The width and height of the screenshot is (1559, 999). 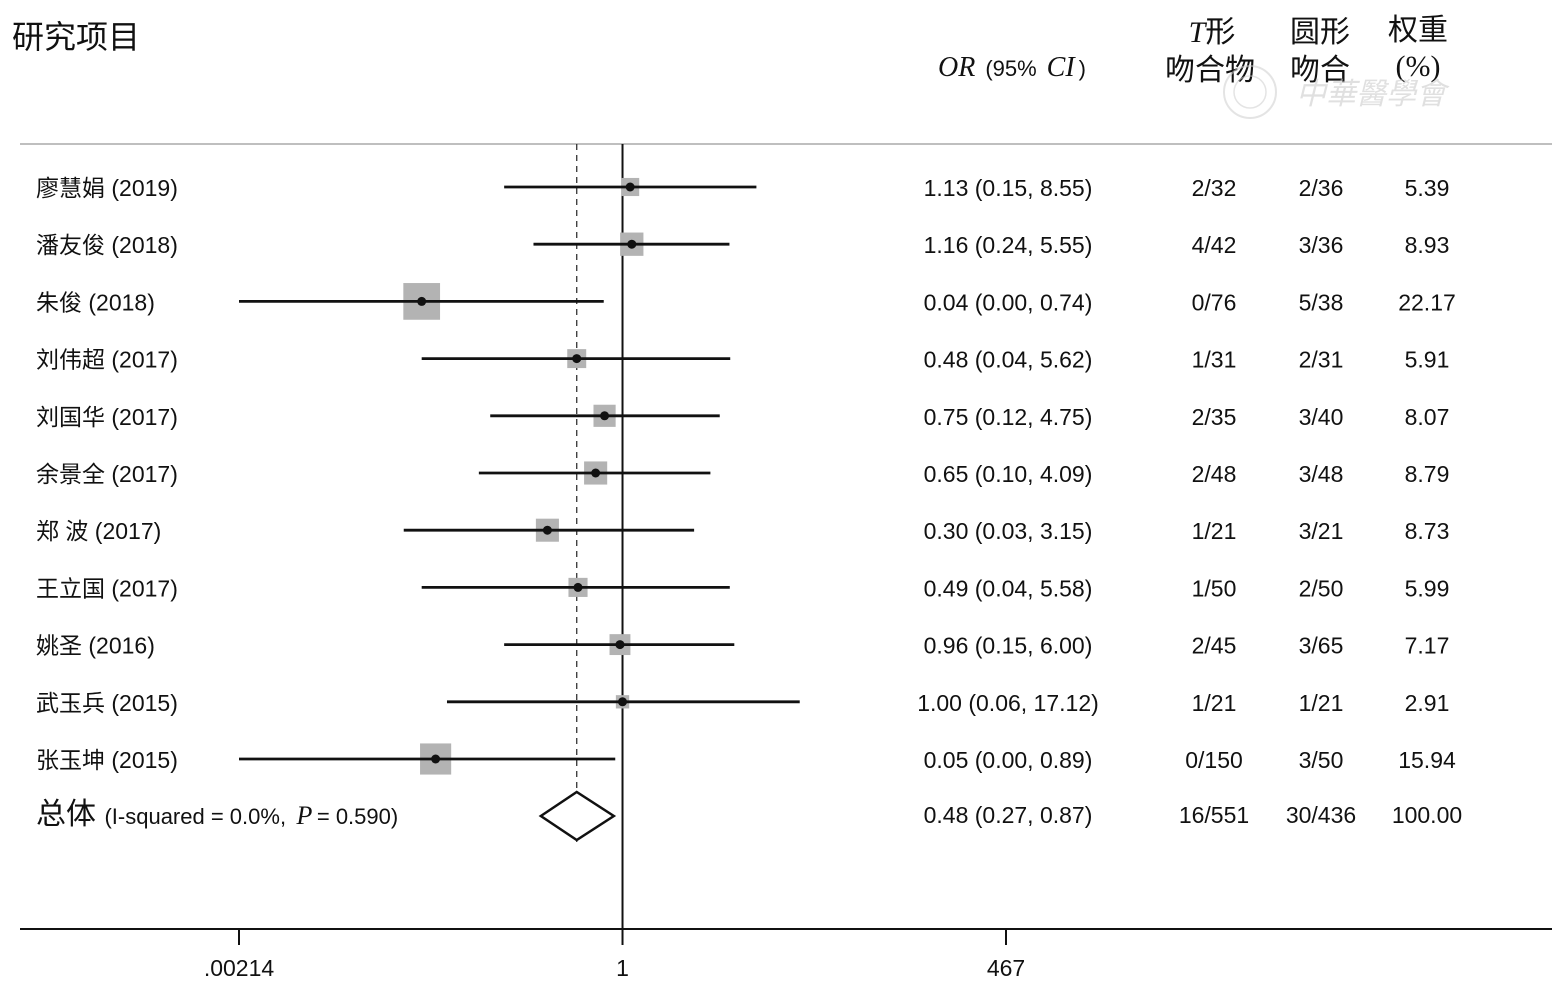 What do you see at coordinates (1321, 360) in the screenshot?
I see `study-round-events: 2/31` at bounding box center [1321, 360].